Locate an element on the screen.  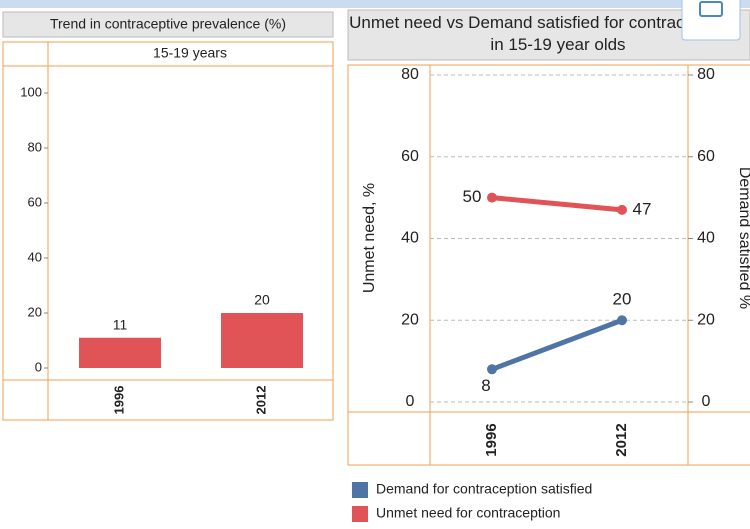
y2-tick-label: 60 is located at coordinates (706, 156).